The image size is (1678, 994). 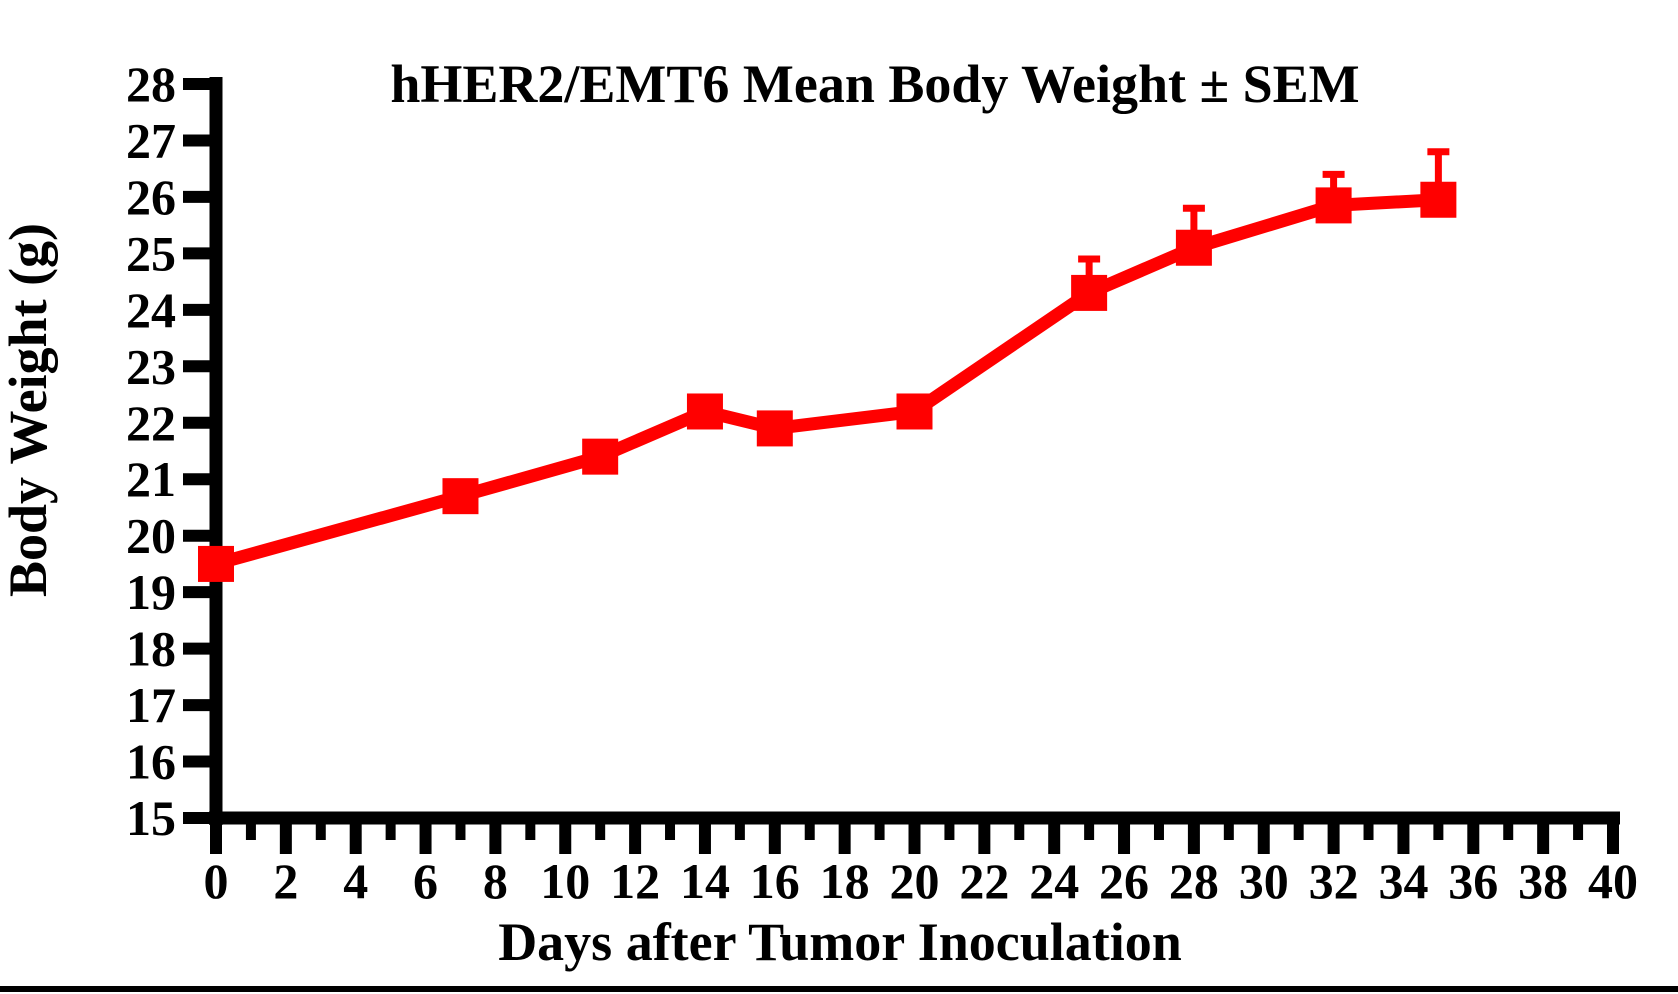 What do you see at coordinates (29, 410) in the screenshot?
I see `y-axis-title: Body Weight (g)` at bounding box center [29, 410].